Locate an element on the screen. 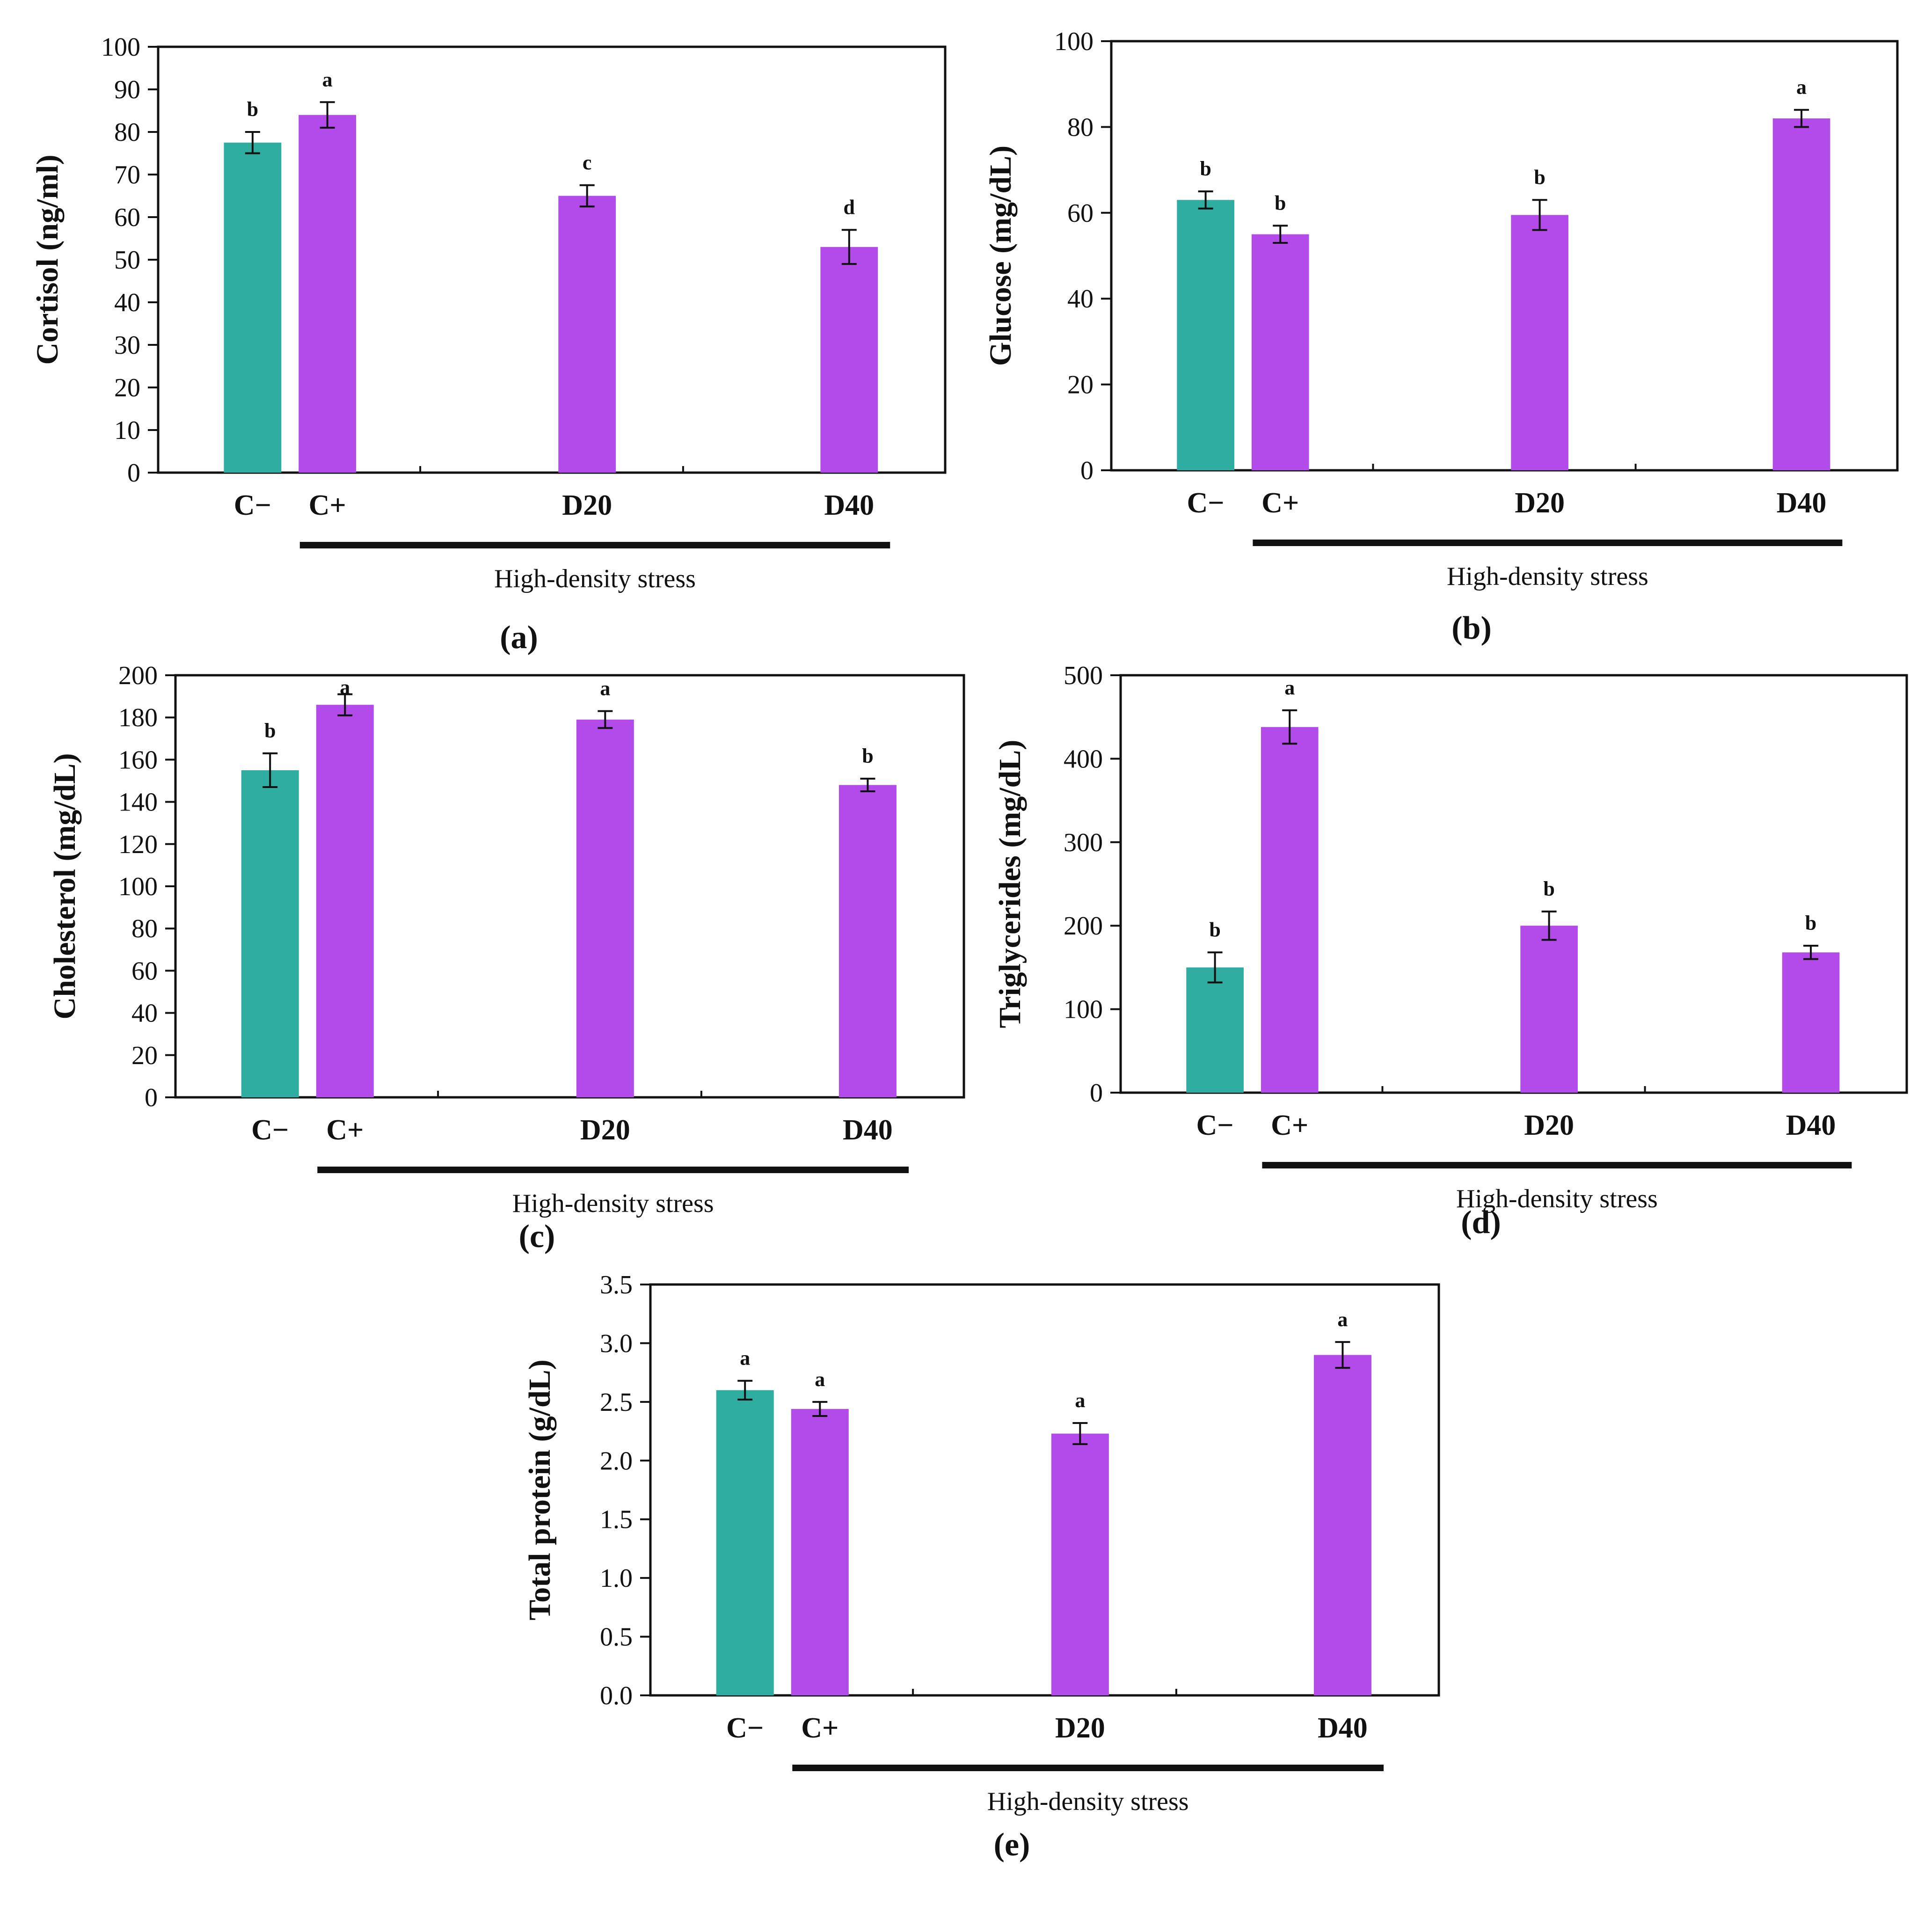  y-tick-label: 180 is located at coordinates (138, 717).